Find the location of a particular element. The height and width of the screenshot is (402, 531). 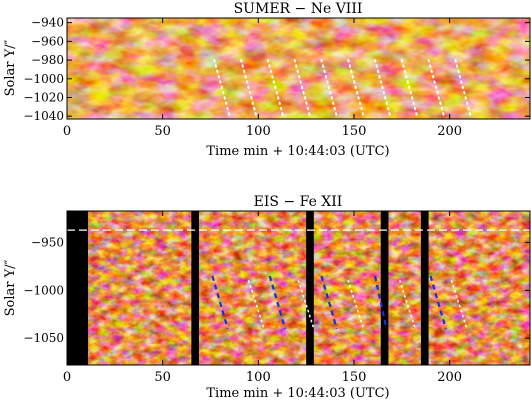

eis-x-tick-label: 200 is located at coordinates (449, 377).